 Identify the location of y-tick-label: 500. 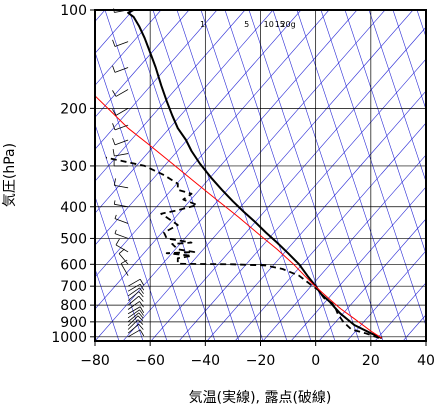
(73, 239).